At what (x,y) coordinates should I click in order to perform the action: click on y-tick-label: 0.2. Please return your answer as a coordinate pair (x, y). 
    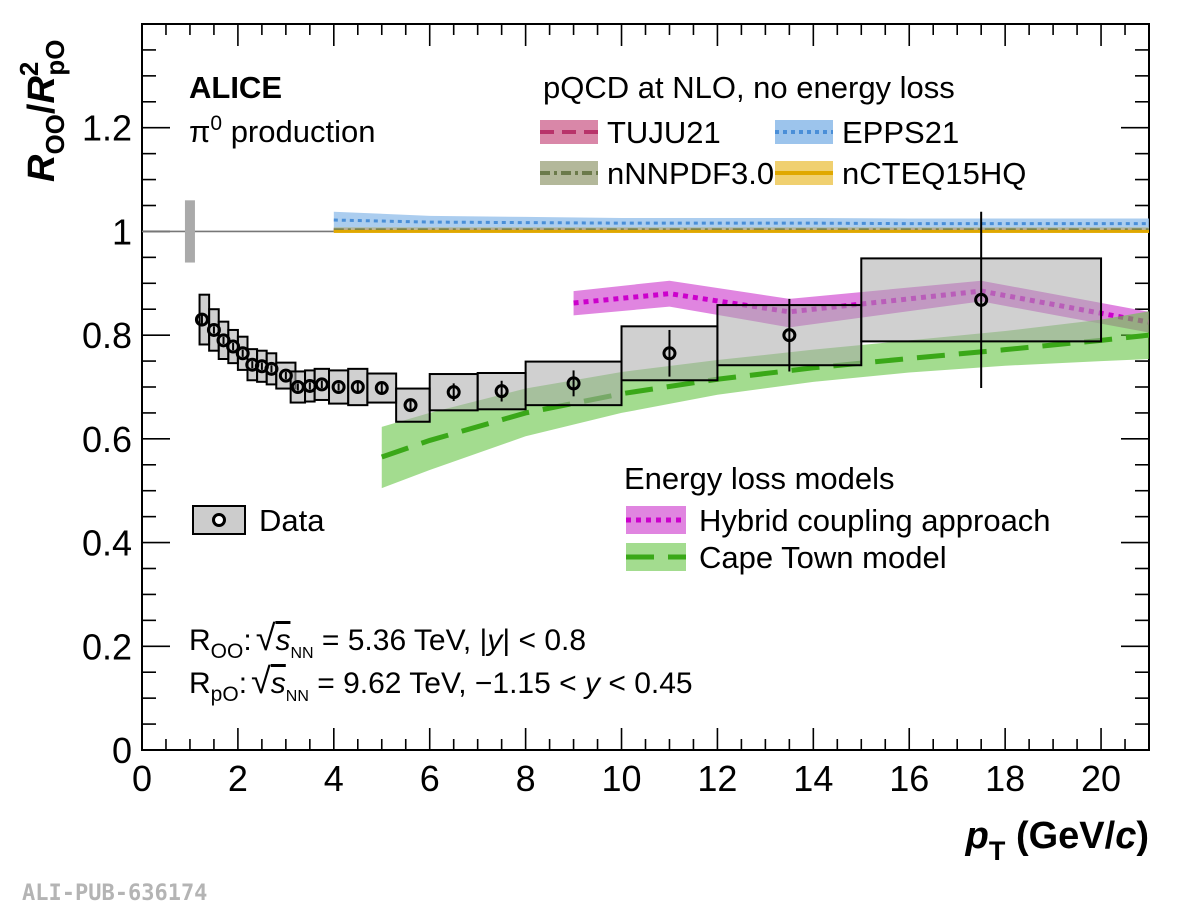
    Looking at the image, I should click on (107, 646).